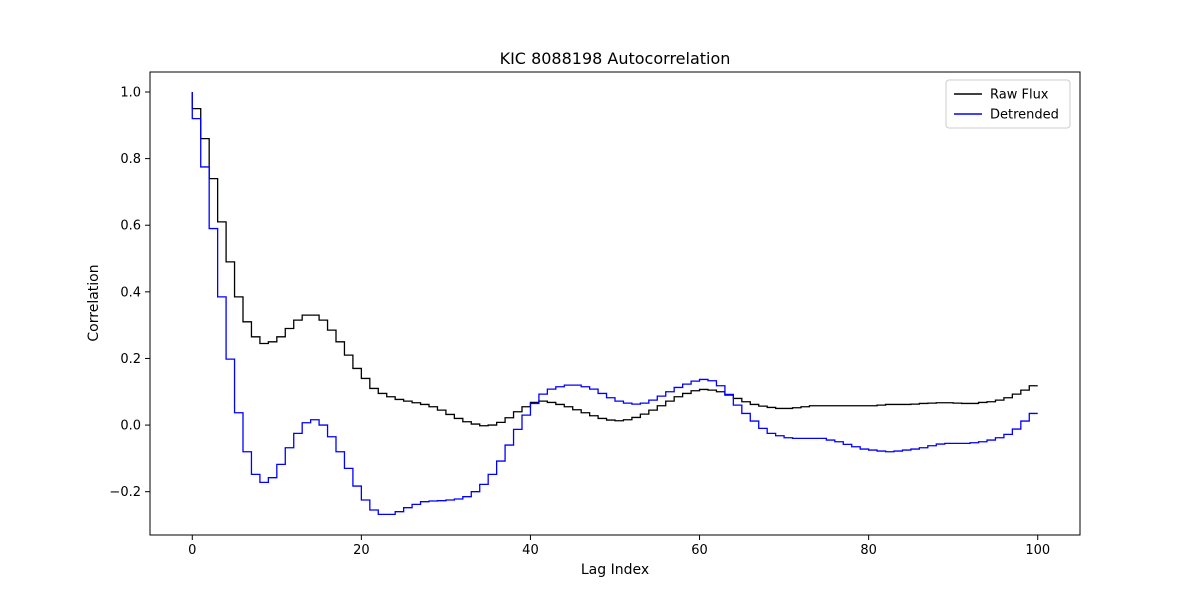  What do you see at coordinates (699, 550) in the screenshot?
I see `x-tick-label: 60` at bounding box center [699, 550].